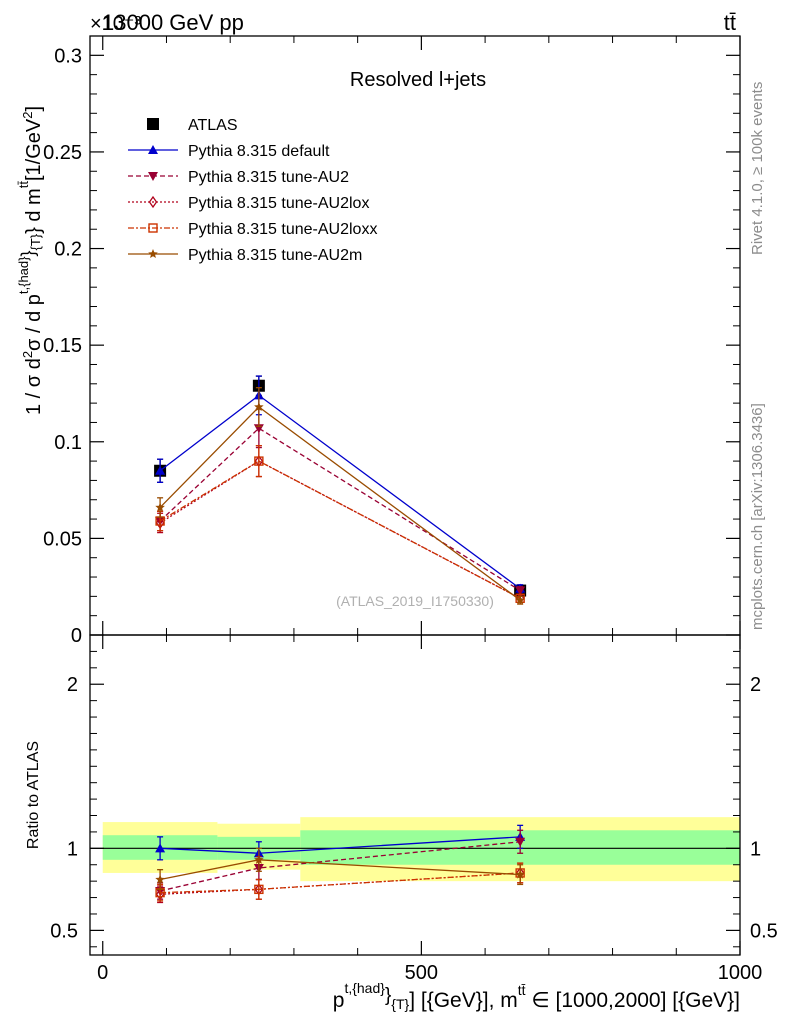 The height and width of the screenshot is (1024, 786). I want to click on x-label-part: ∈ [1000,2000] [{GeV}], so click(633, 1000).